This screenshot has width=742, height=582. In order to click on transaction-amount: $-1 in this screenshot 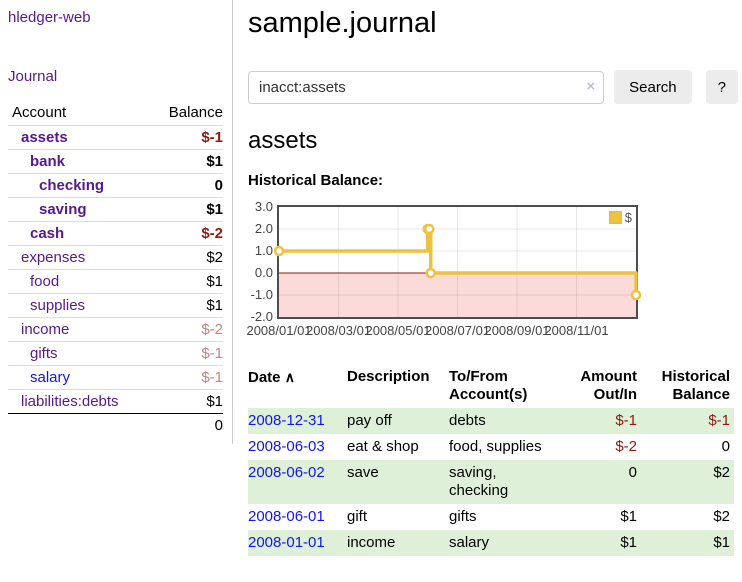, I will do `click(626, 420)`.